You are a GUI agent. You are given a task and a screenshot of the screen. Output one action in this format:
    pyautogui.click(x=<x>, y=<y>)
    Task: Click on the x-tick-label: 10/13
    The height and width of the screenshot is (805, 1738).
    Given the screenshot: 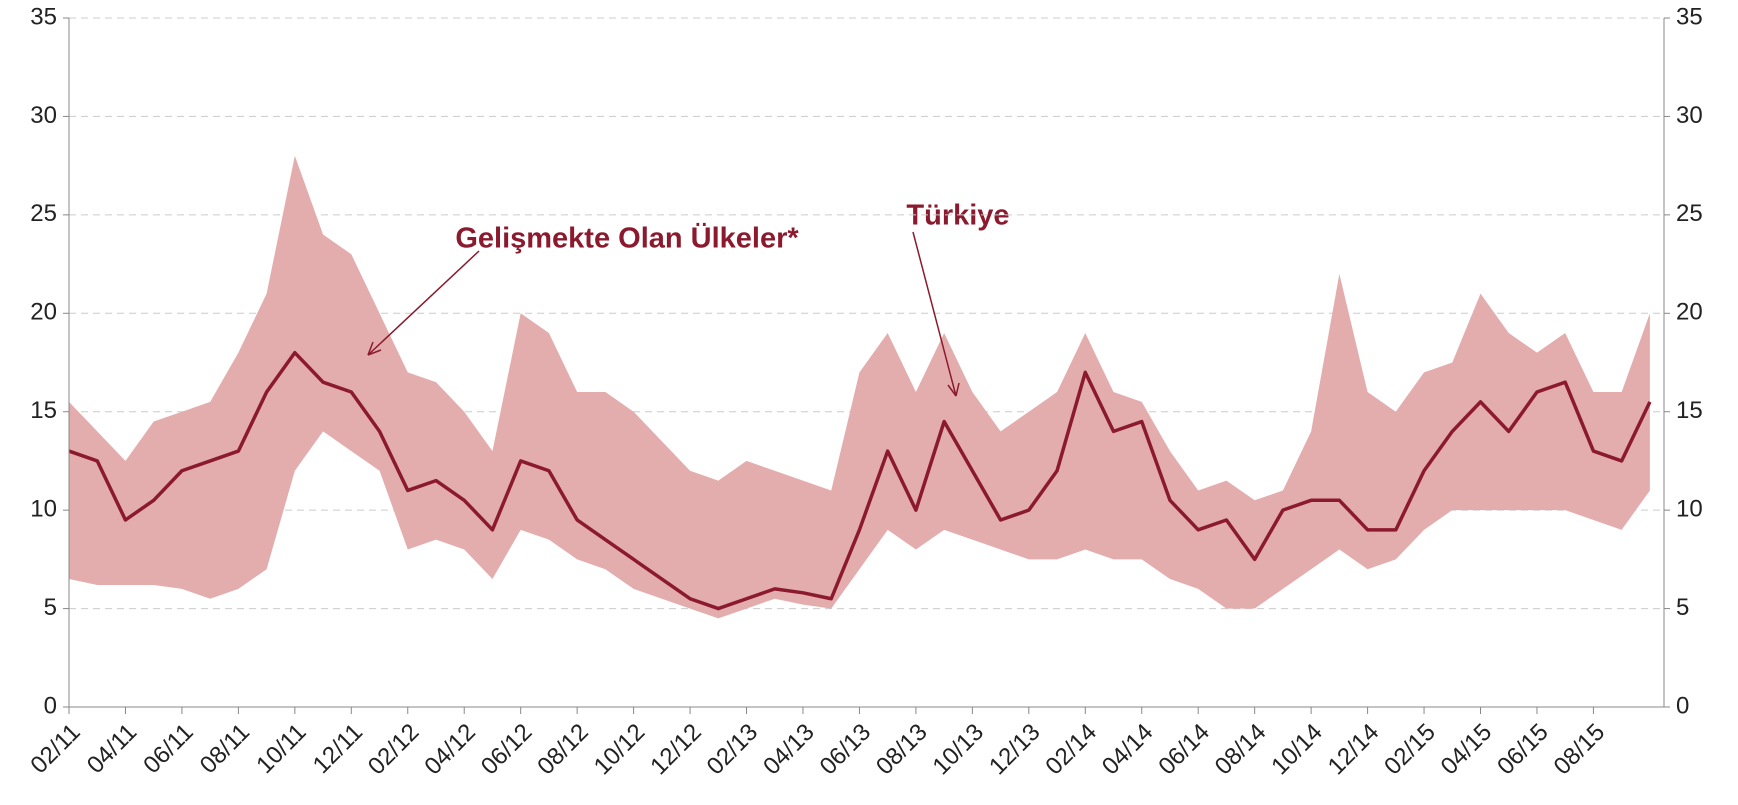 What is the action you would take?
    pyautogui.click(x=959, y=750)
    